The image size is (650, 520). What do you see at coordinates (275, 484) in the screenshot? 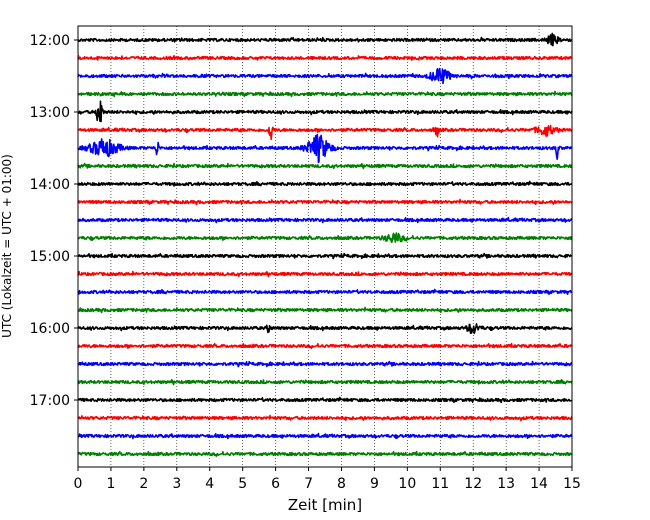
I see `x-tick-label: 6` at bounding box center [275, 484].